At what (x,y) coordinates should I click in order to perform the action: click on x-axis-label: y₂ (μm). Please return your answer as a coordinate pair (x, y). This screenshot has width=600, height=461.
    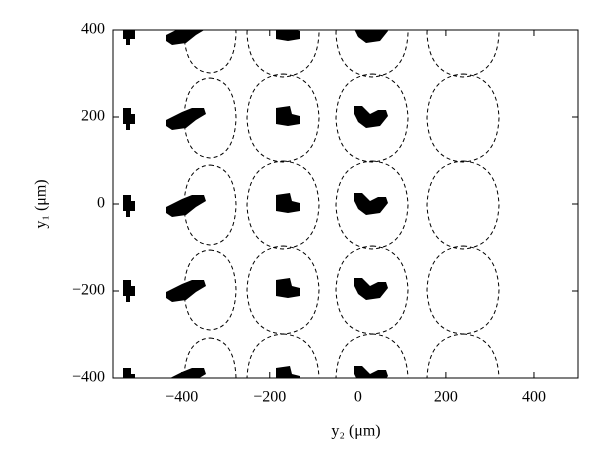
    Looking at the image, I should click on (355, 431).